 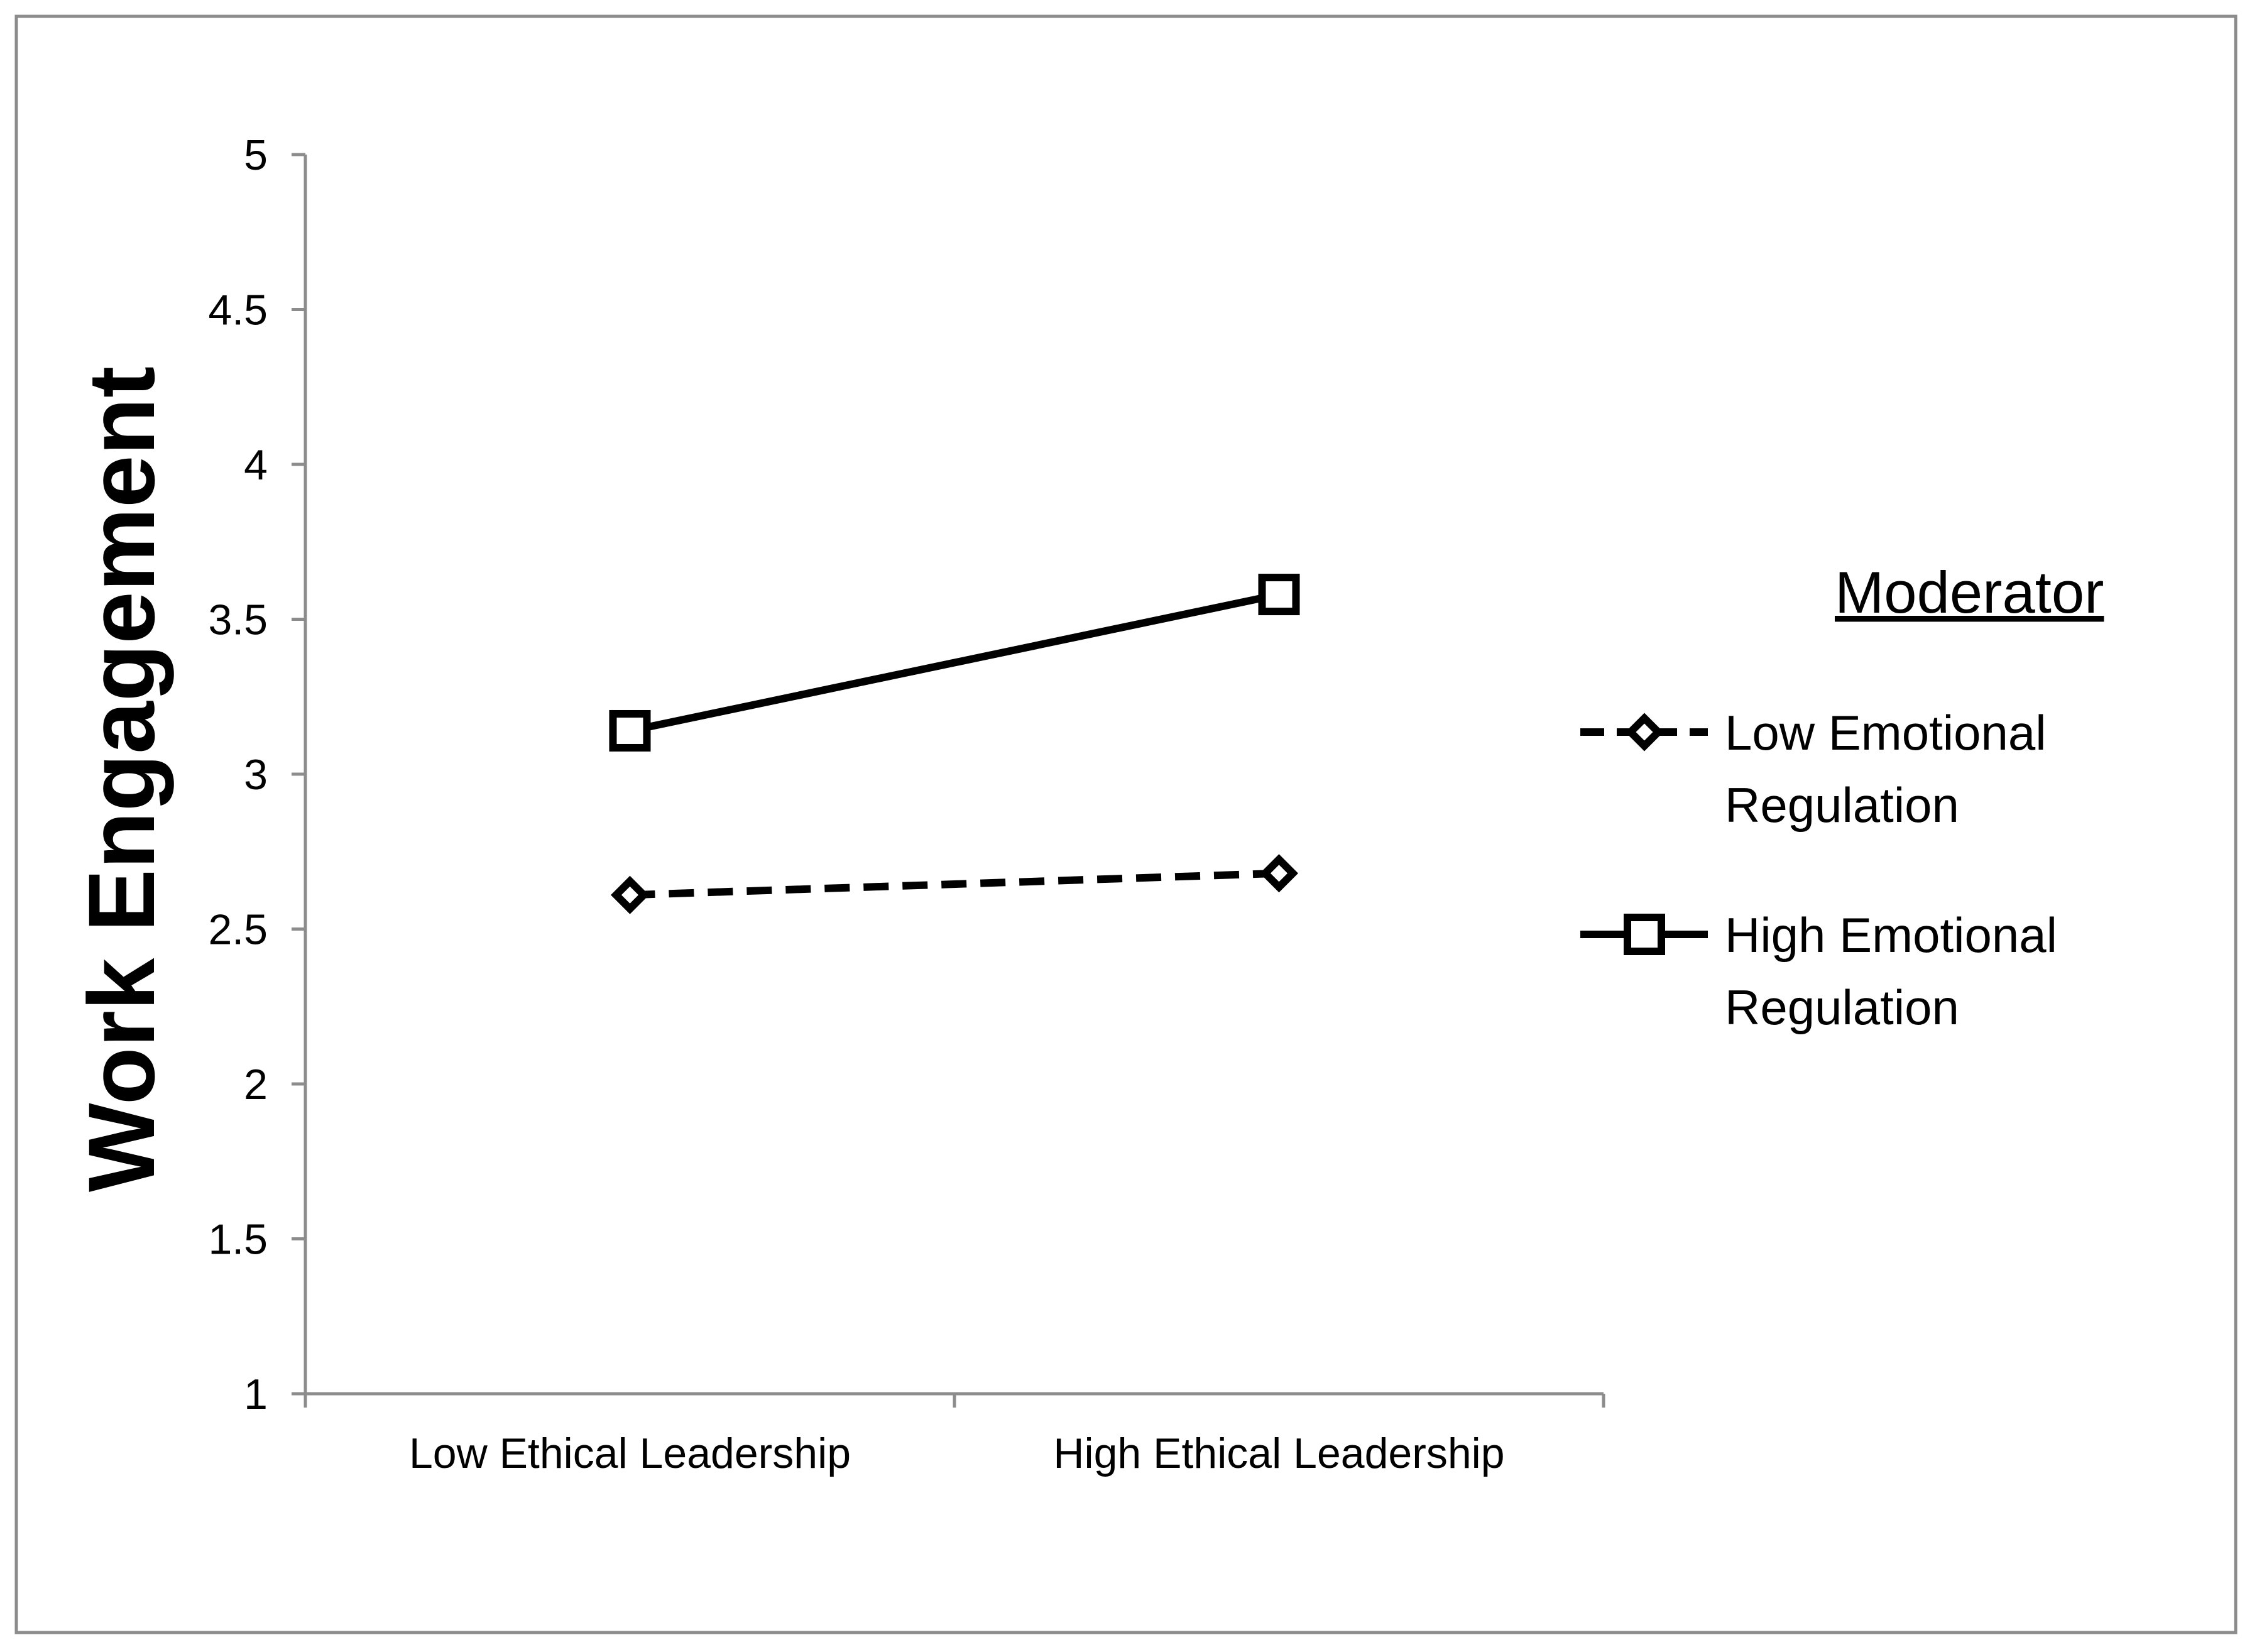 What do you see at coordinates (1886, 732) in the screenshot?
I see `legend-label: Low Emotional` at bounding box center [1886, 732].